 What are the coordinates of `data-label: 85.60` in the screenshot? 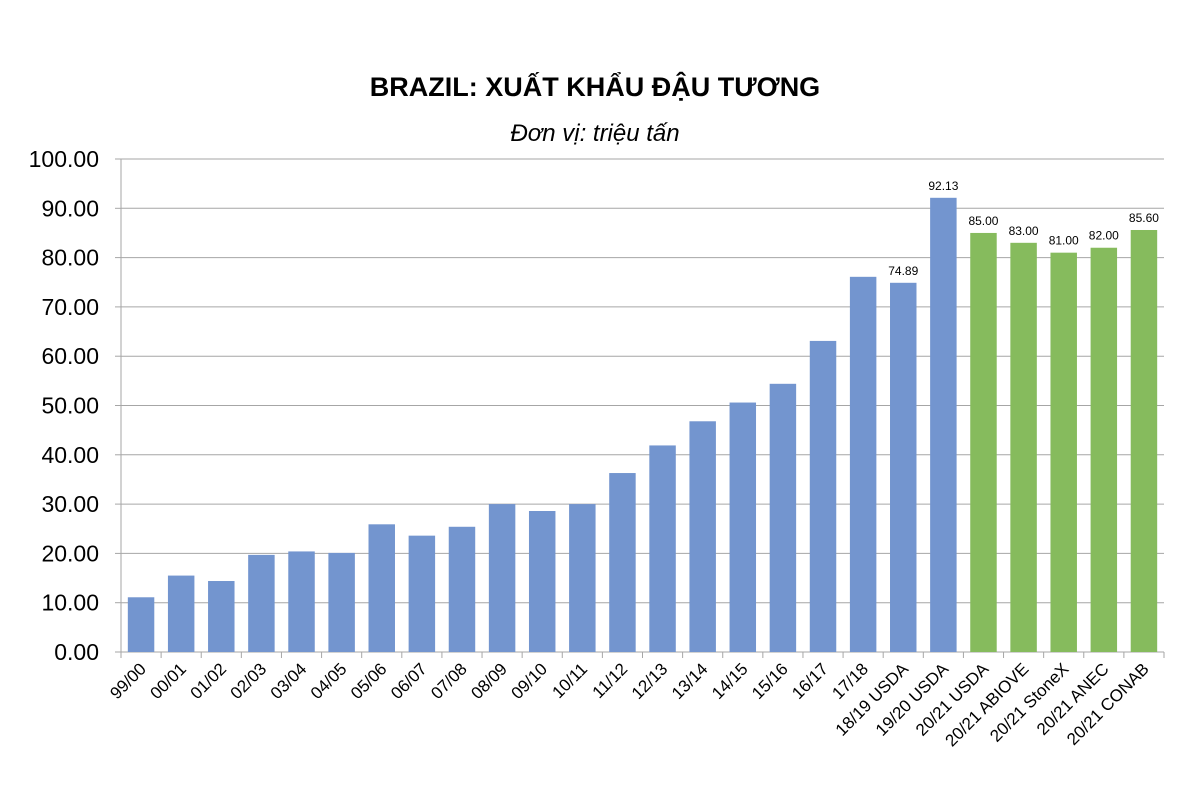 It's located at (1144, 218).